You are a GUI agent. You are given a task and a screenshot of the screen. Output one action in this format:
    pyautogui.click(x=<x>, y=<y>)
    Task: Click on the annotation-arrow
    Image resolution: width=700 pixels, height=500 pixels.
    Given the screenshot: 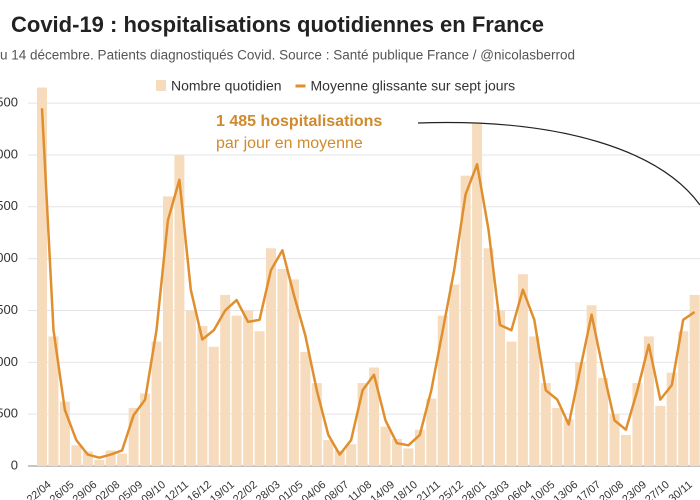 What is the action you would take?
    pyautogui.click(x=558, y=163)
    